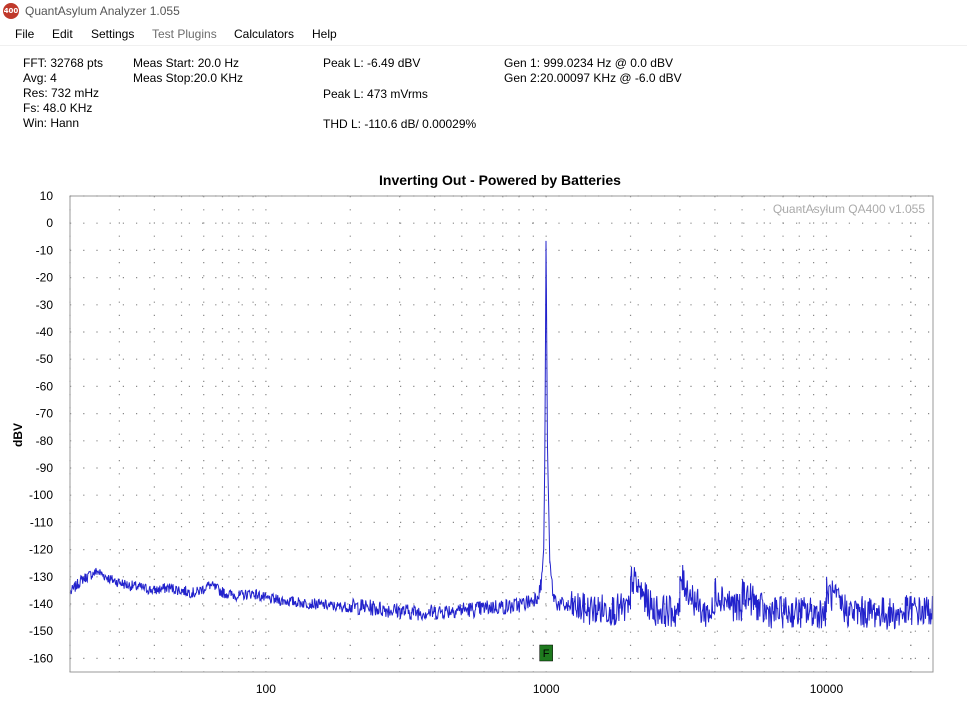 The image size is (967, 703). I want to click on y-tick-label: -40, so click(45, 332).